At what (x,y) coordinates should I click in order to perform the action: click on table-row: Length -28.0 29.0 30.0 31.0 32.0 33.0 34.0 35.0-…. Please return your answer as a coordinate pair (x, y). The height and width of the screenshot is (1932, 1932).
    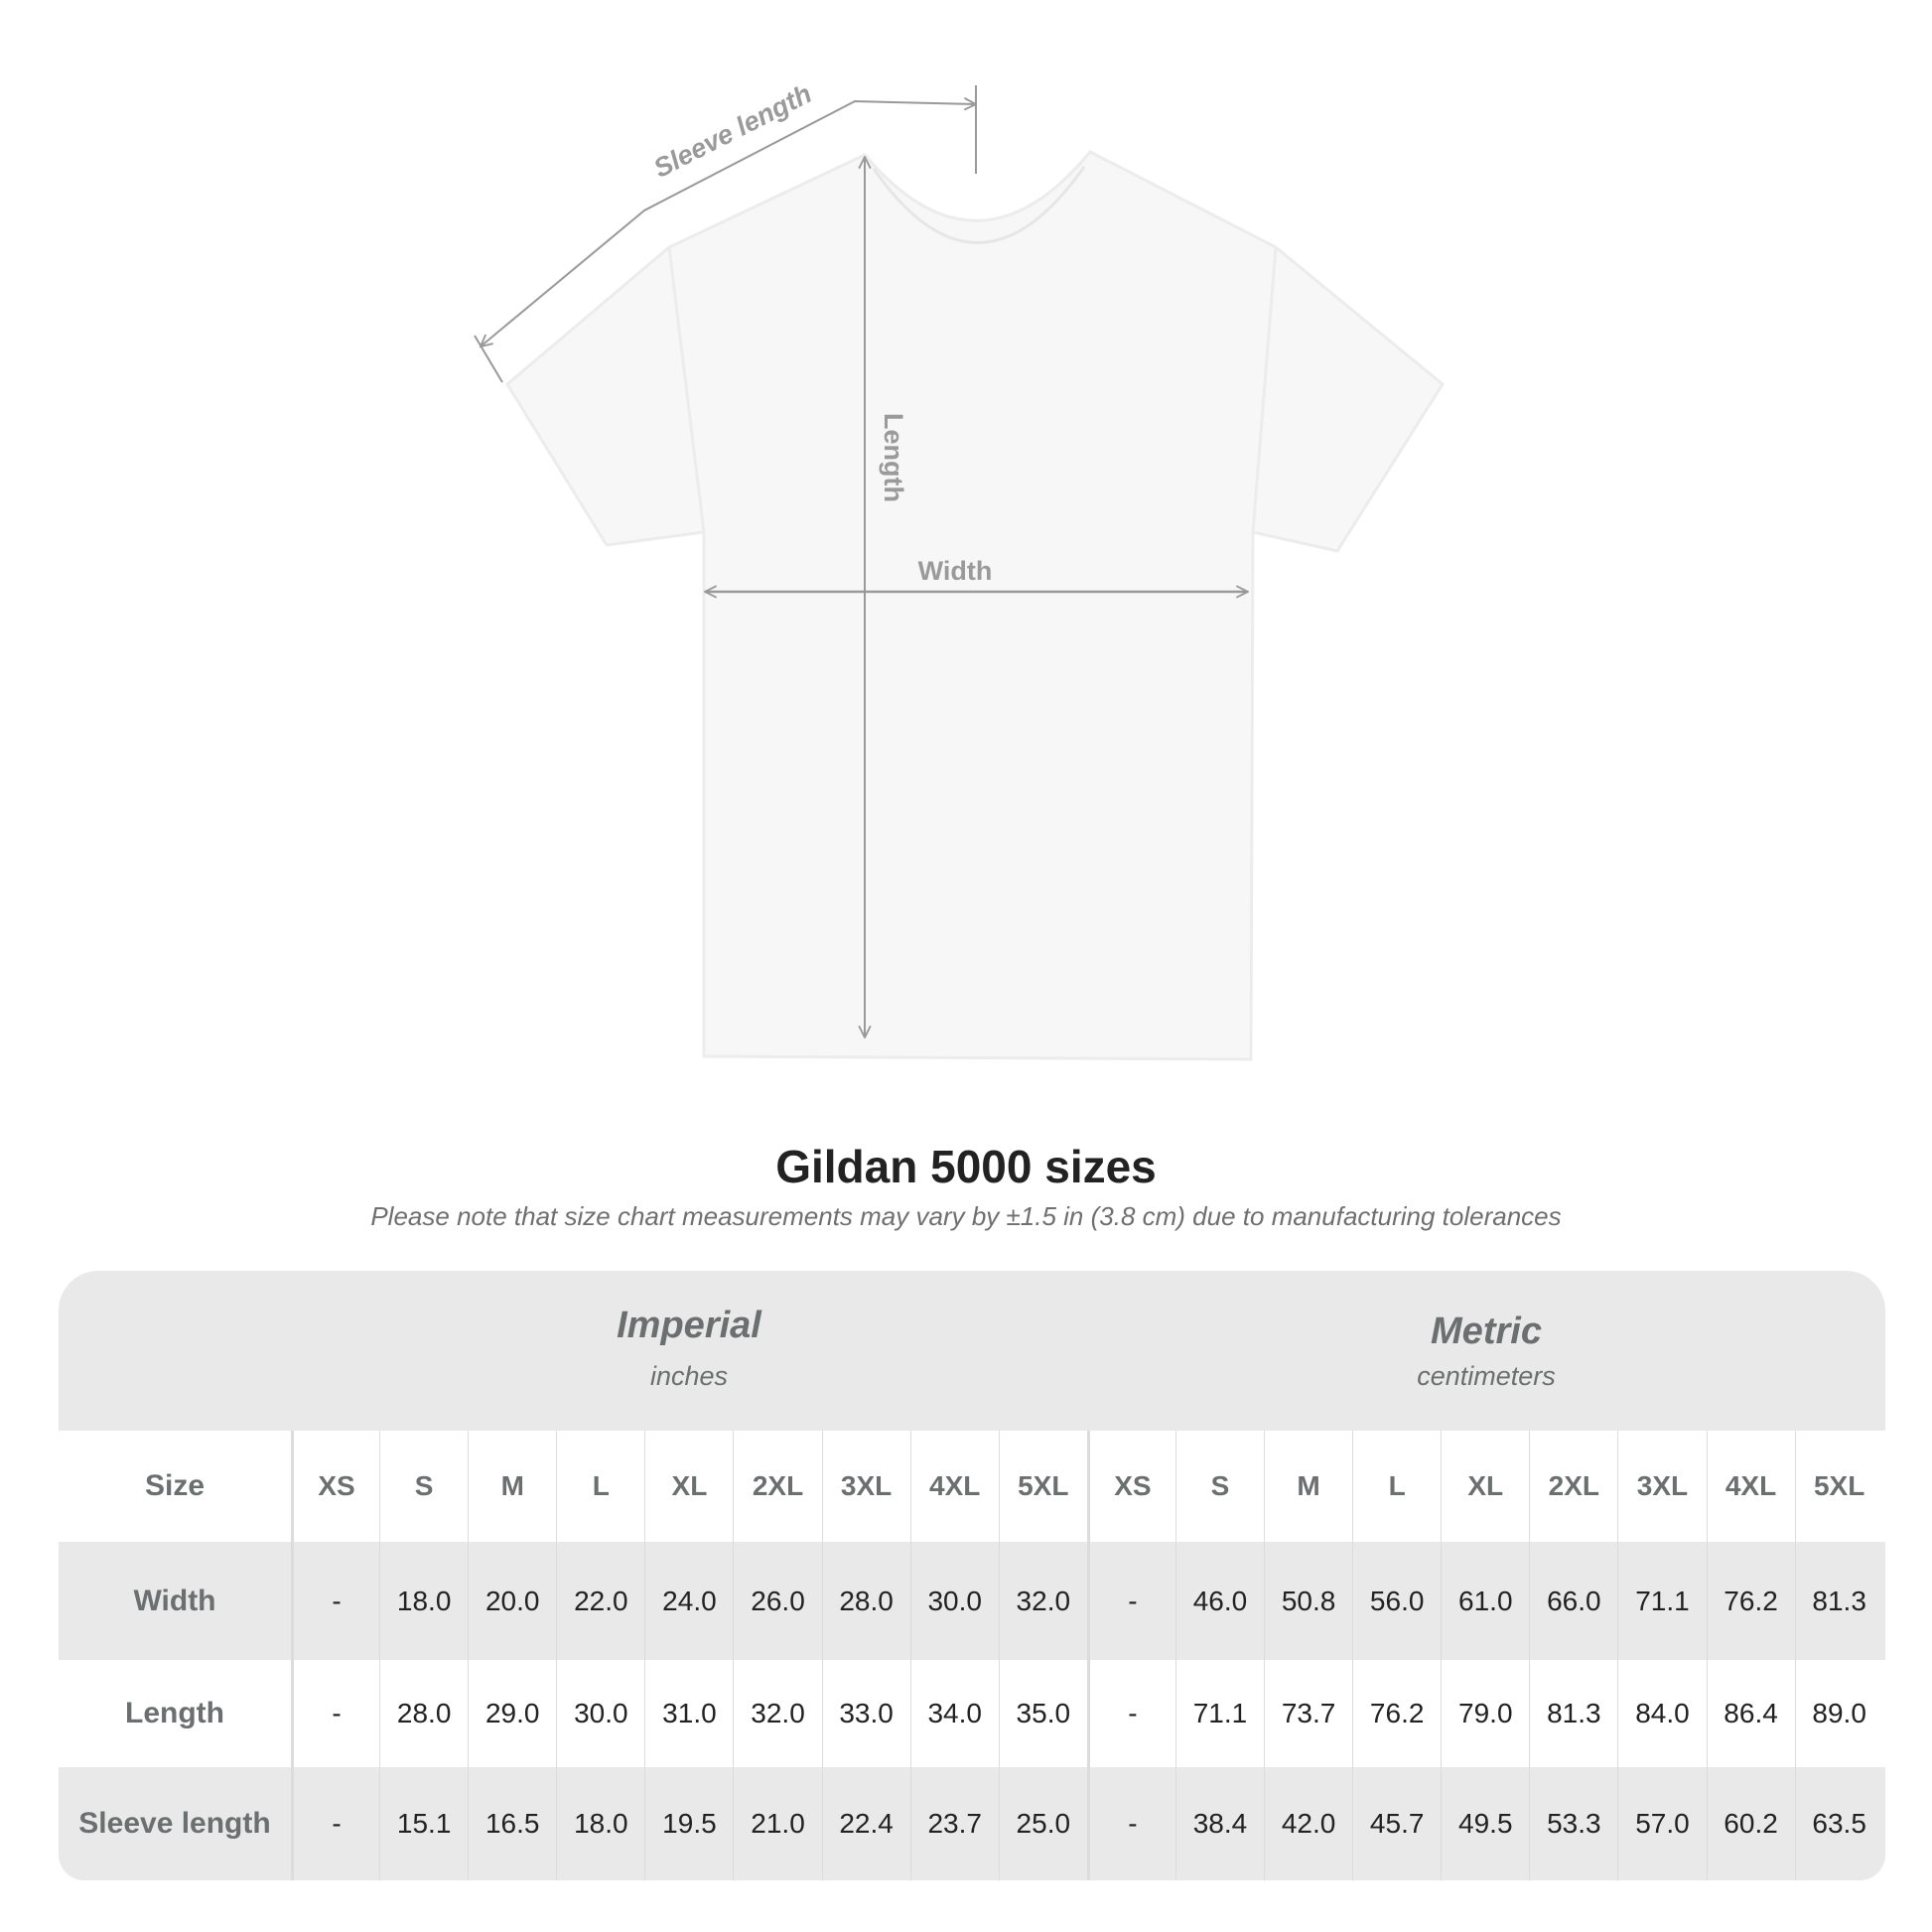
    Looking at the image, I should click on (972, 1714).